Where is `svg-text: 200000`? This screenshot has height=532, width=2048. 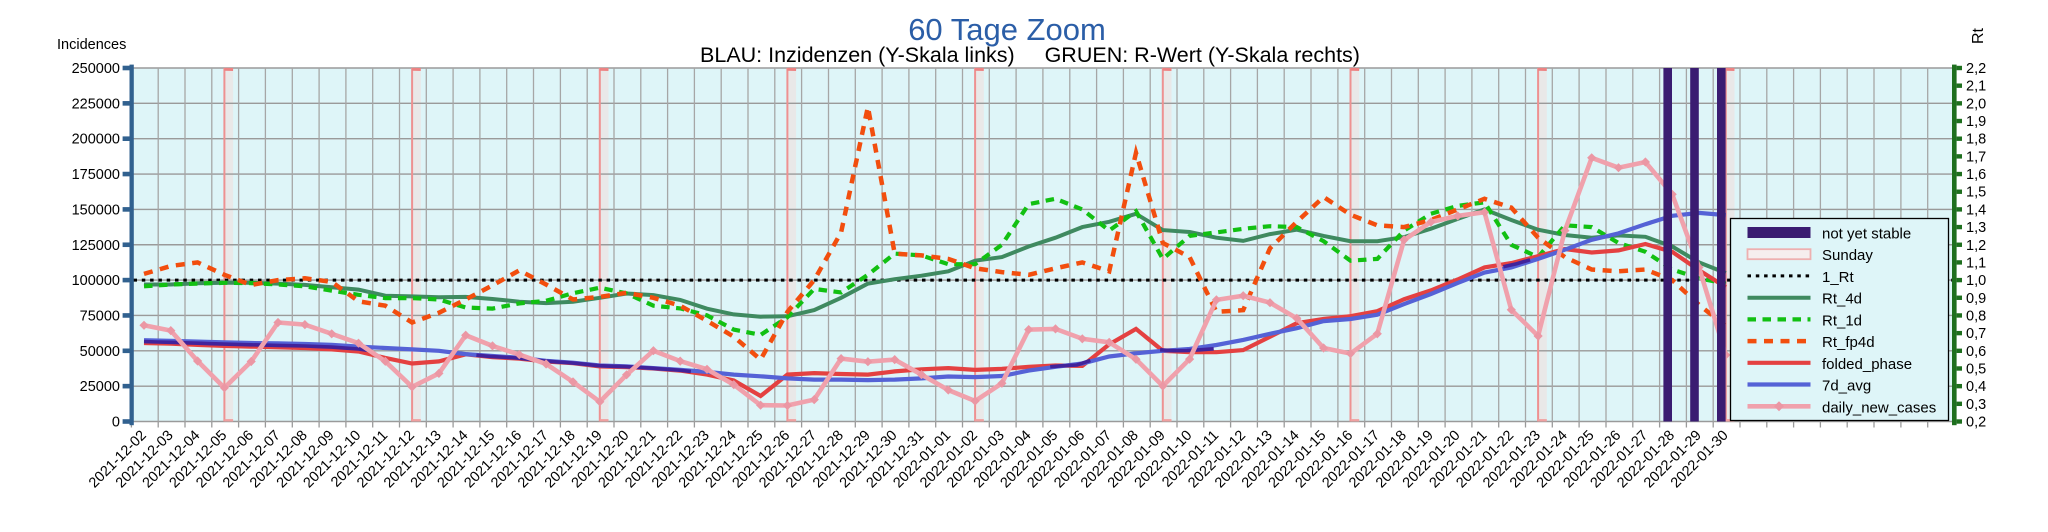
svg-text: 200000 is located at coordinates (96, 140).